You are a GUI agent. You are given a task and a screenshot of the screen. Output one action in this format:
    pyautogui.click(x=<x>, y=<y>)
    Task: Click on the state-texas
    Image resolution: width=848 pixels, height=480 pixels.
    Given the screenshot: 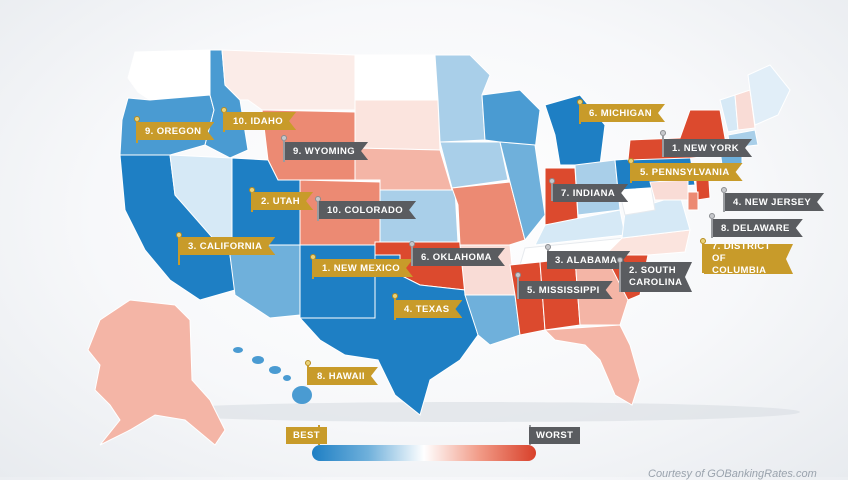 What is the action you would take?
    pyautogui.click(x=388, y=335)
    